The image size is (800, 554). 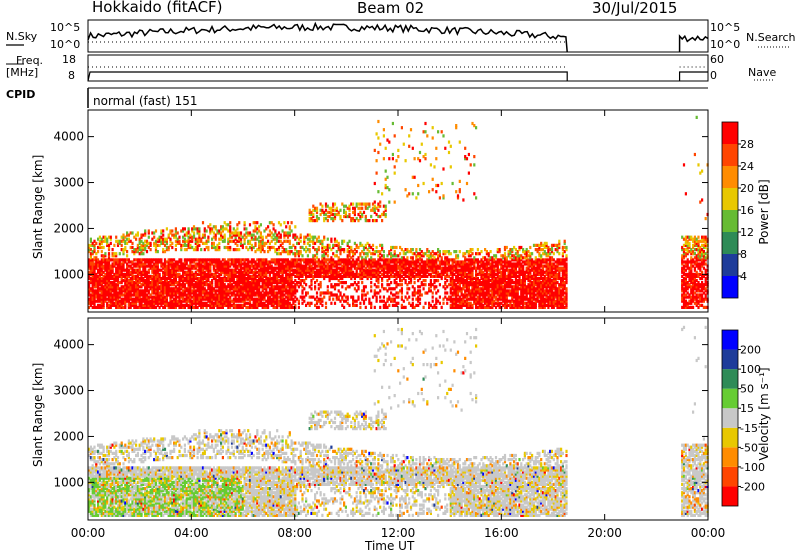 I want to click on velocity-colorbar-tick-label: 200, so click(x=750, y=350).